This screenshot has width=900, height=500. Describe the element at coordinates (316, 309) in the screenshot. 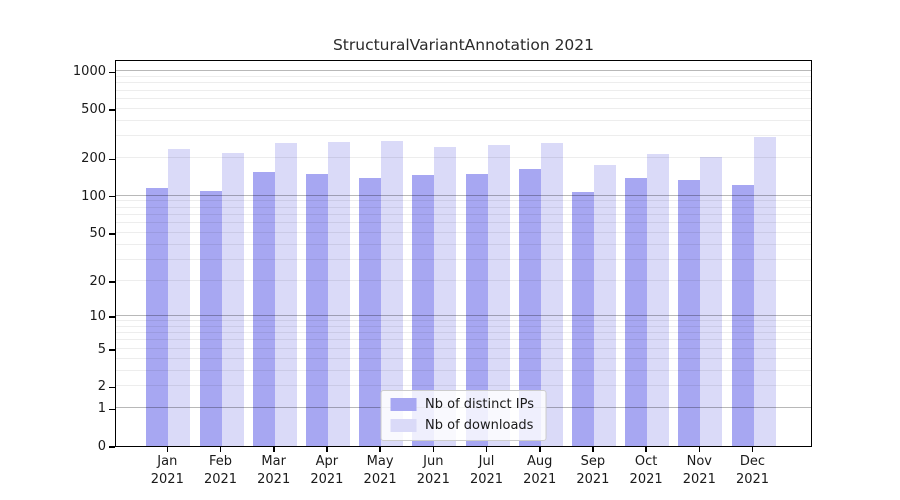

I see `bar-distinct-ips-apr` at that location.